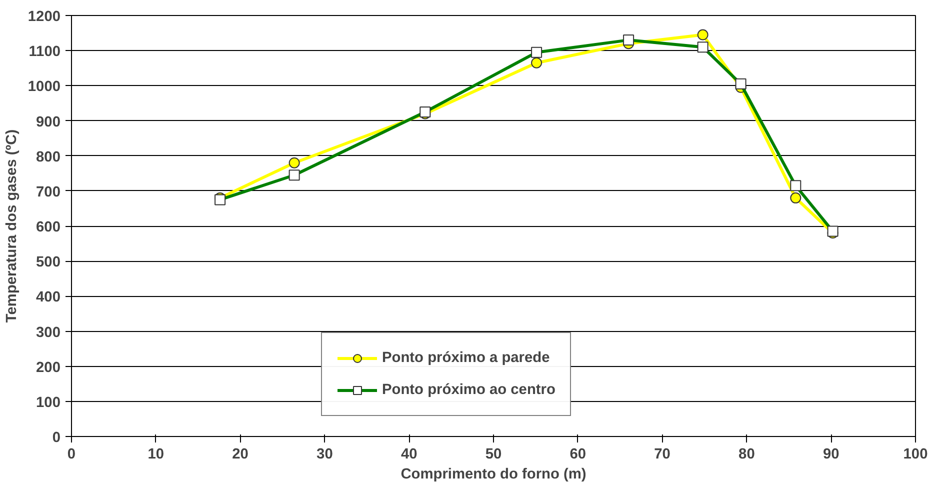 The height and width of the screenshot is (489, 939). What do you see at coordinates (48, 402) in the screenshot?
I see `y-tick-label: 100` at bounding box center [48, 402].